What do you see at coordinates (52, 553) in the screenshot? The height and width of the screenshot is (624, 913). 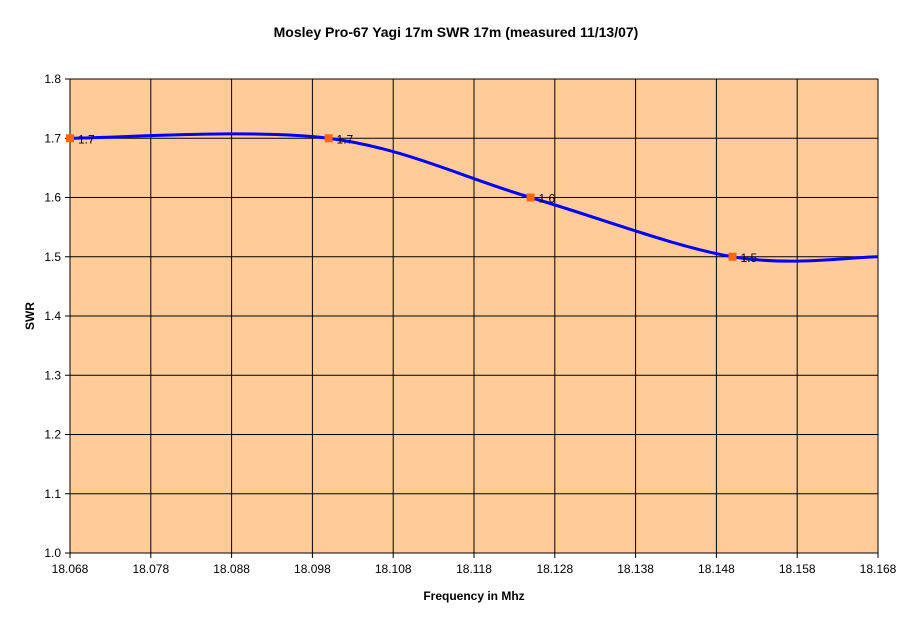 I see `y-tick-label: 1.0` at bounding box center [52, 553].